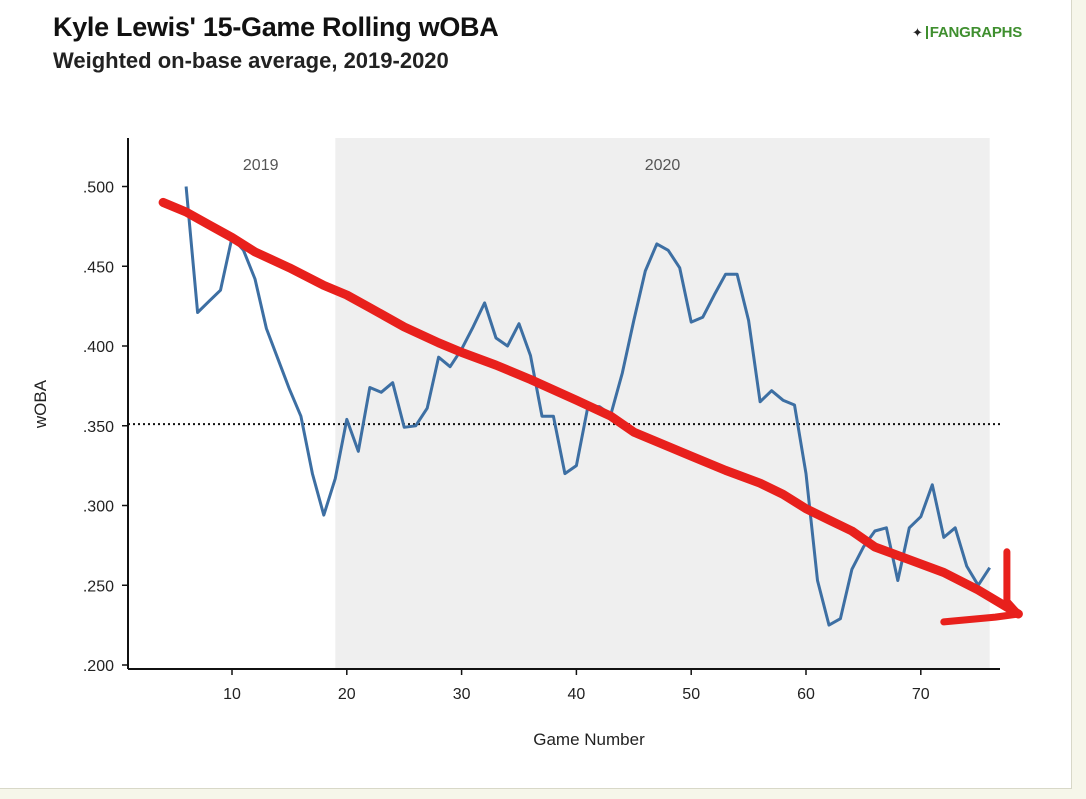 This screenshot has height=799, width=1086. I want to click on fangraphs-logo: ✦ FANGRAPHS, so click(967, 32).